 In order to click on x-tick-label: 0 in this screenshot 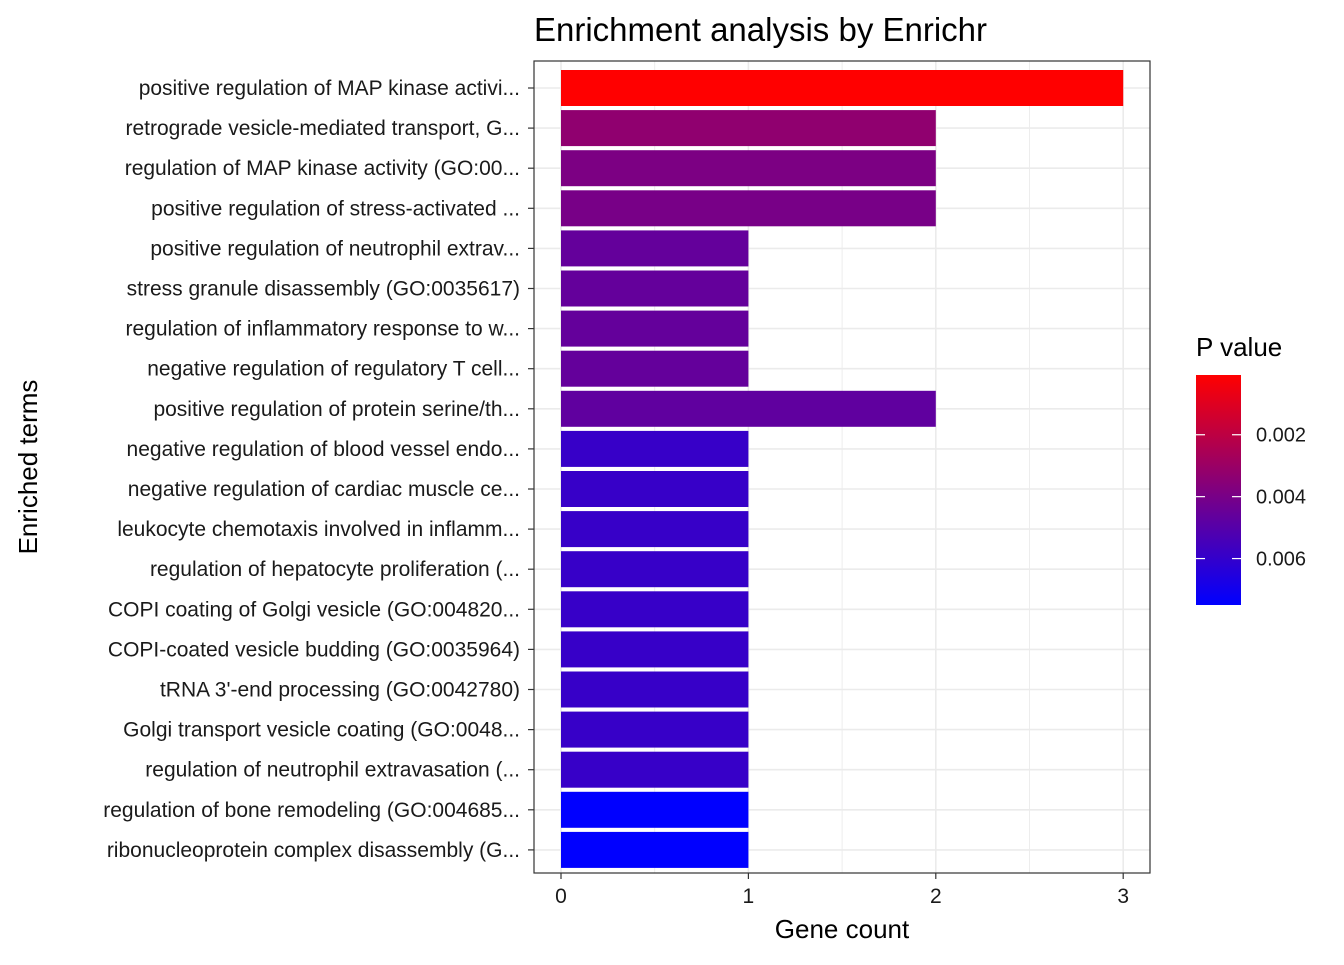, I will do `click(561, 896)`.